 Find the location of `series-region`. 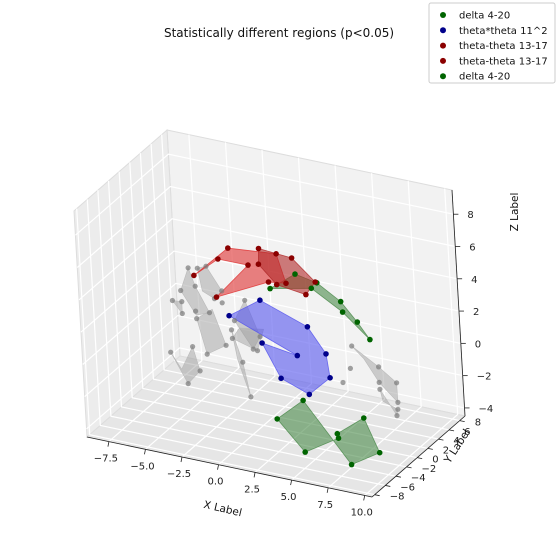

series-region is located at coordinates (279, 347).